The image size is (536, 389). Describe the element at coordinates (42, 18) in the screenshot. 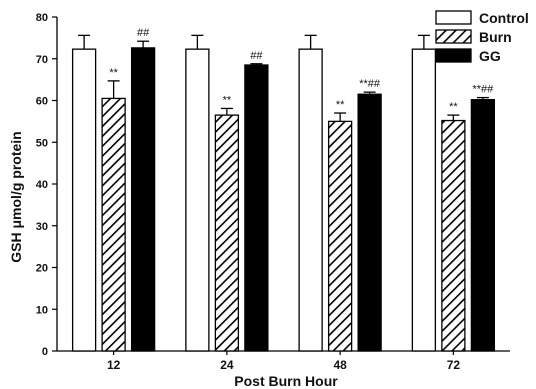

I see `y-tick-label: 80` at that location.